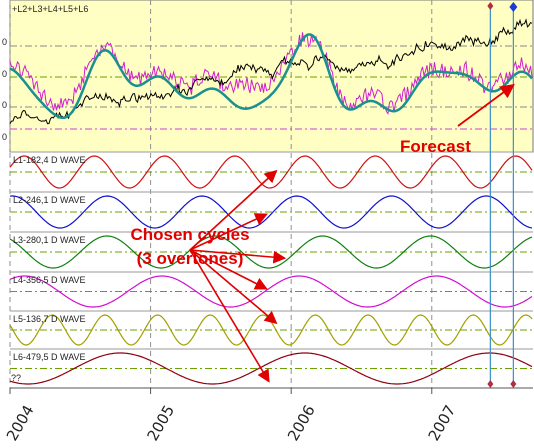 The image size is (534, 448). Describe the element at coordinates (50, 9) in the screenshot. I see `top-panel-title: +L2+L3+L4+L5+L6` at that location.